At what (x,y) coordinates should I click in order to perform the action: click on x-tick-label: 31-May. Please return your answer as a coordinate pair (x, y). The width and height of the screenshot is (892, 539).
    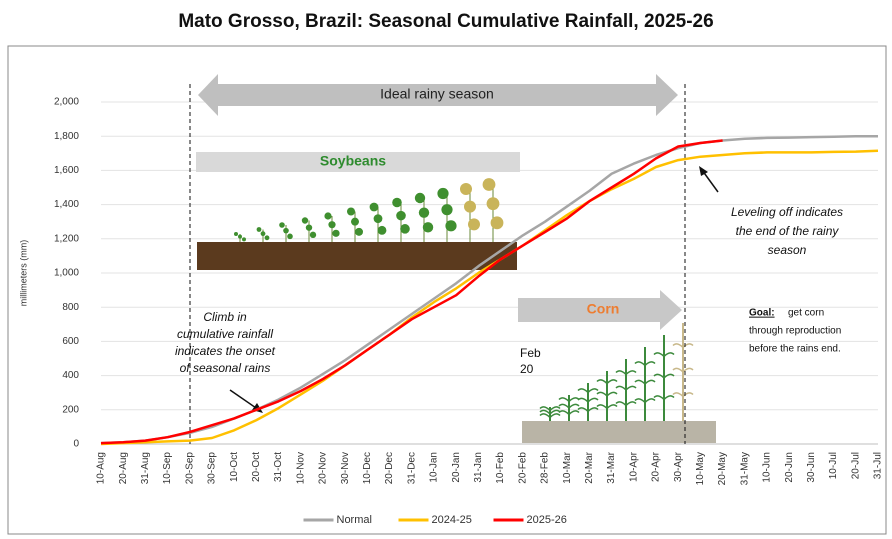
    Looking at the image, I should click on (744, 468).